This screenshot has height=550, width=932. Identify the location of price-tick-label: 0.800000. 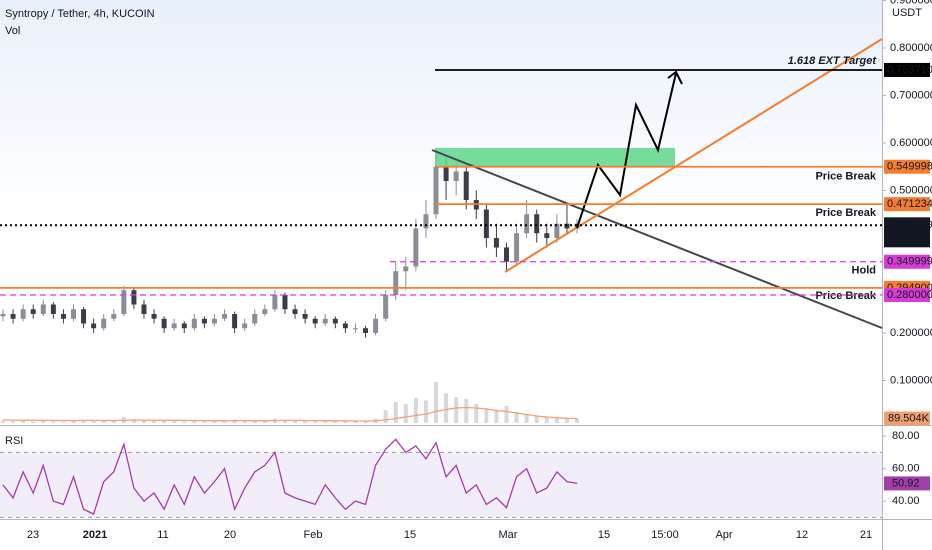
(911, 48).